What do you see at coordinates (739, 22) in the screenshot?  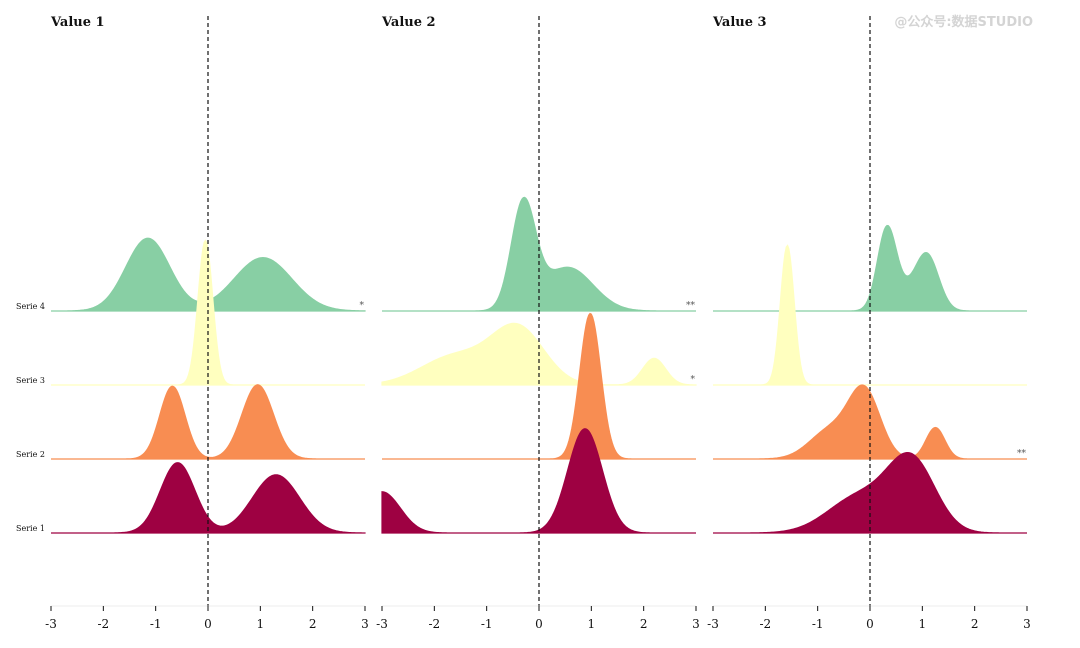 I see `panel-title: Value 3` at bounding box center [739, 22].